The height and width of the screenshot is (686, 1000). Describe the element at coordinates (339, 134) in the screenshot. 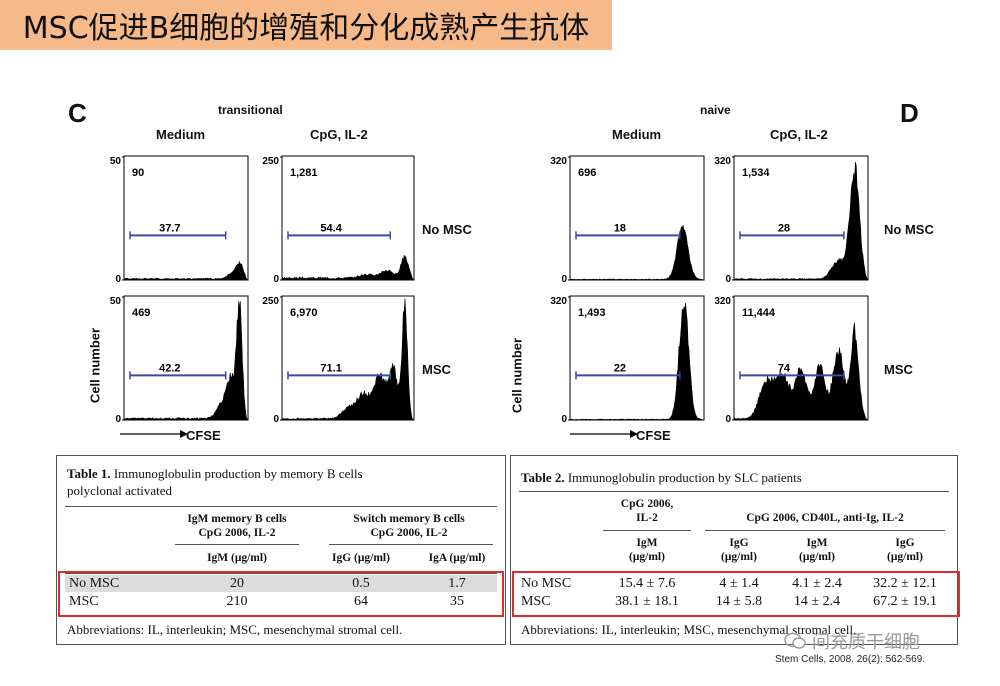

I see `panel-c-col-cpg: CpG, IL-2` at that location.